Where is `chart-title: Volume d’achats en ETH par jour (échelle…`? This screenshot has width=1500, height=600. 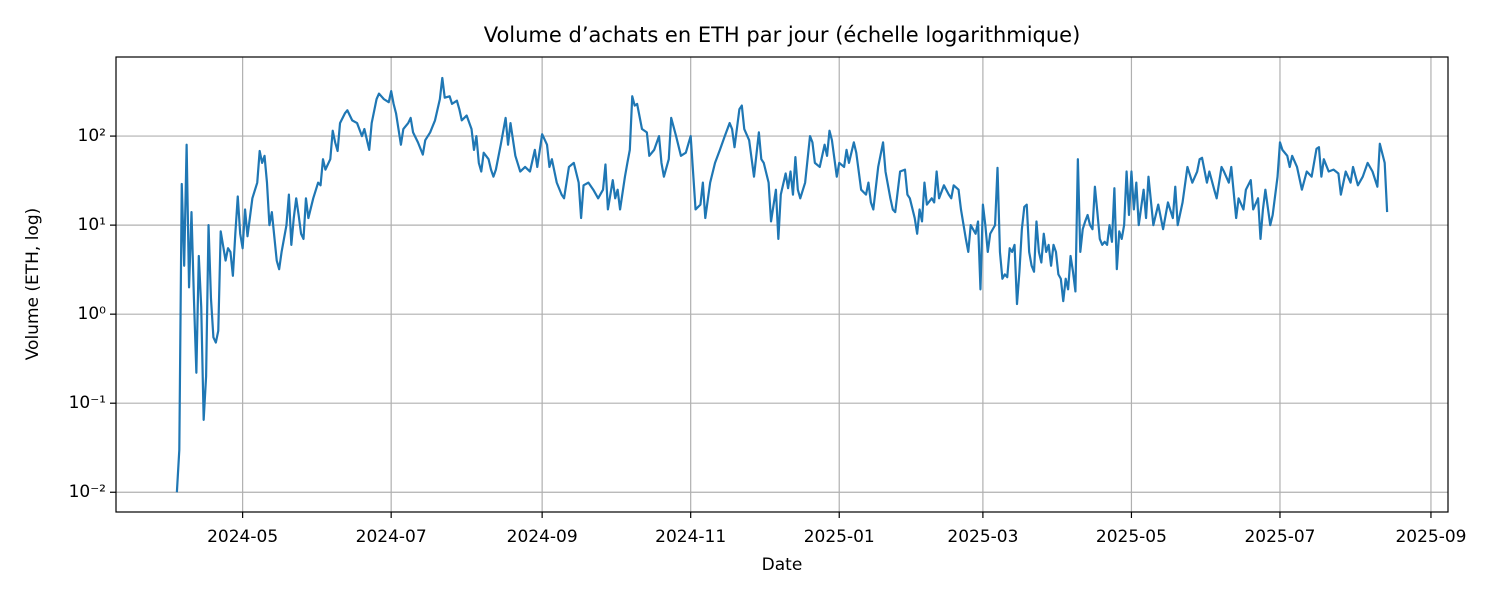 chart-title: Volume d’achats en ETH par jour (échelle… is located at coordinates (782, 35).